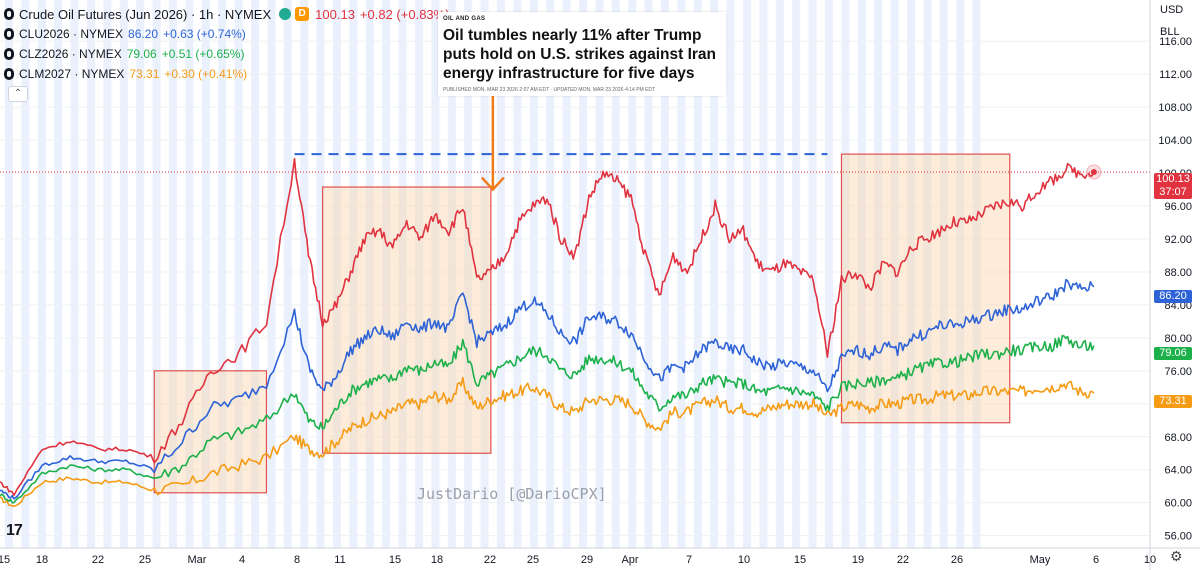 The image size is (1200, 570). Describe the element at coordinates (406, 320) in the screenshot. I see `highlight-box` at that location.